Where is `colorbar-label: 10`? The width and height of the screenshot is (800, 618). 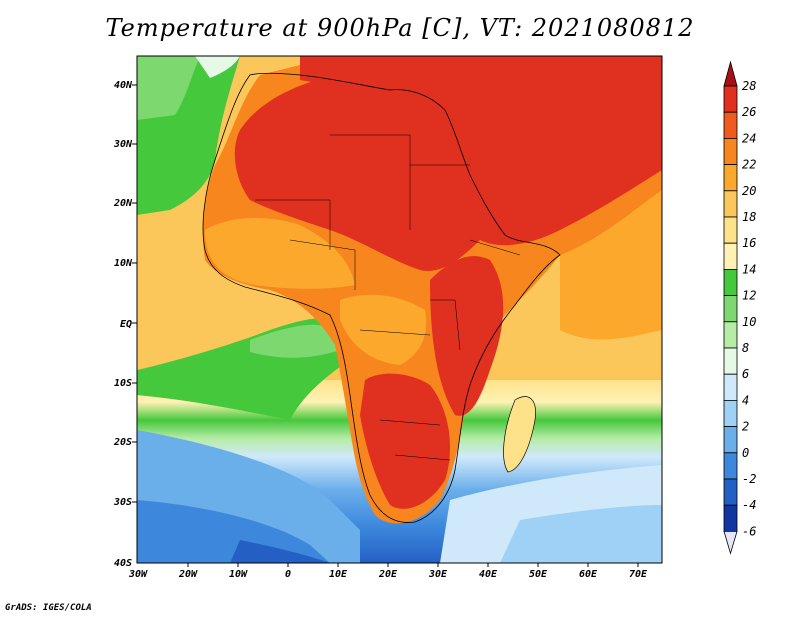
colorbar-label: 10 is located at coordinates (749, 322).